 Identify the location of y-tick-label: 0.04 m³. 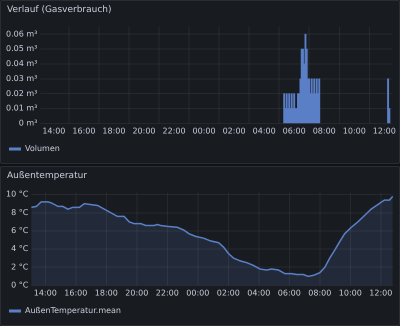
(22, 63).